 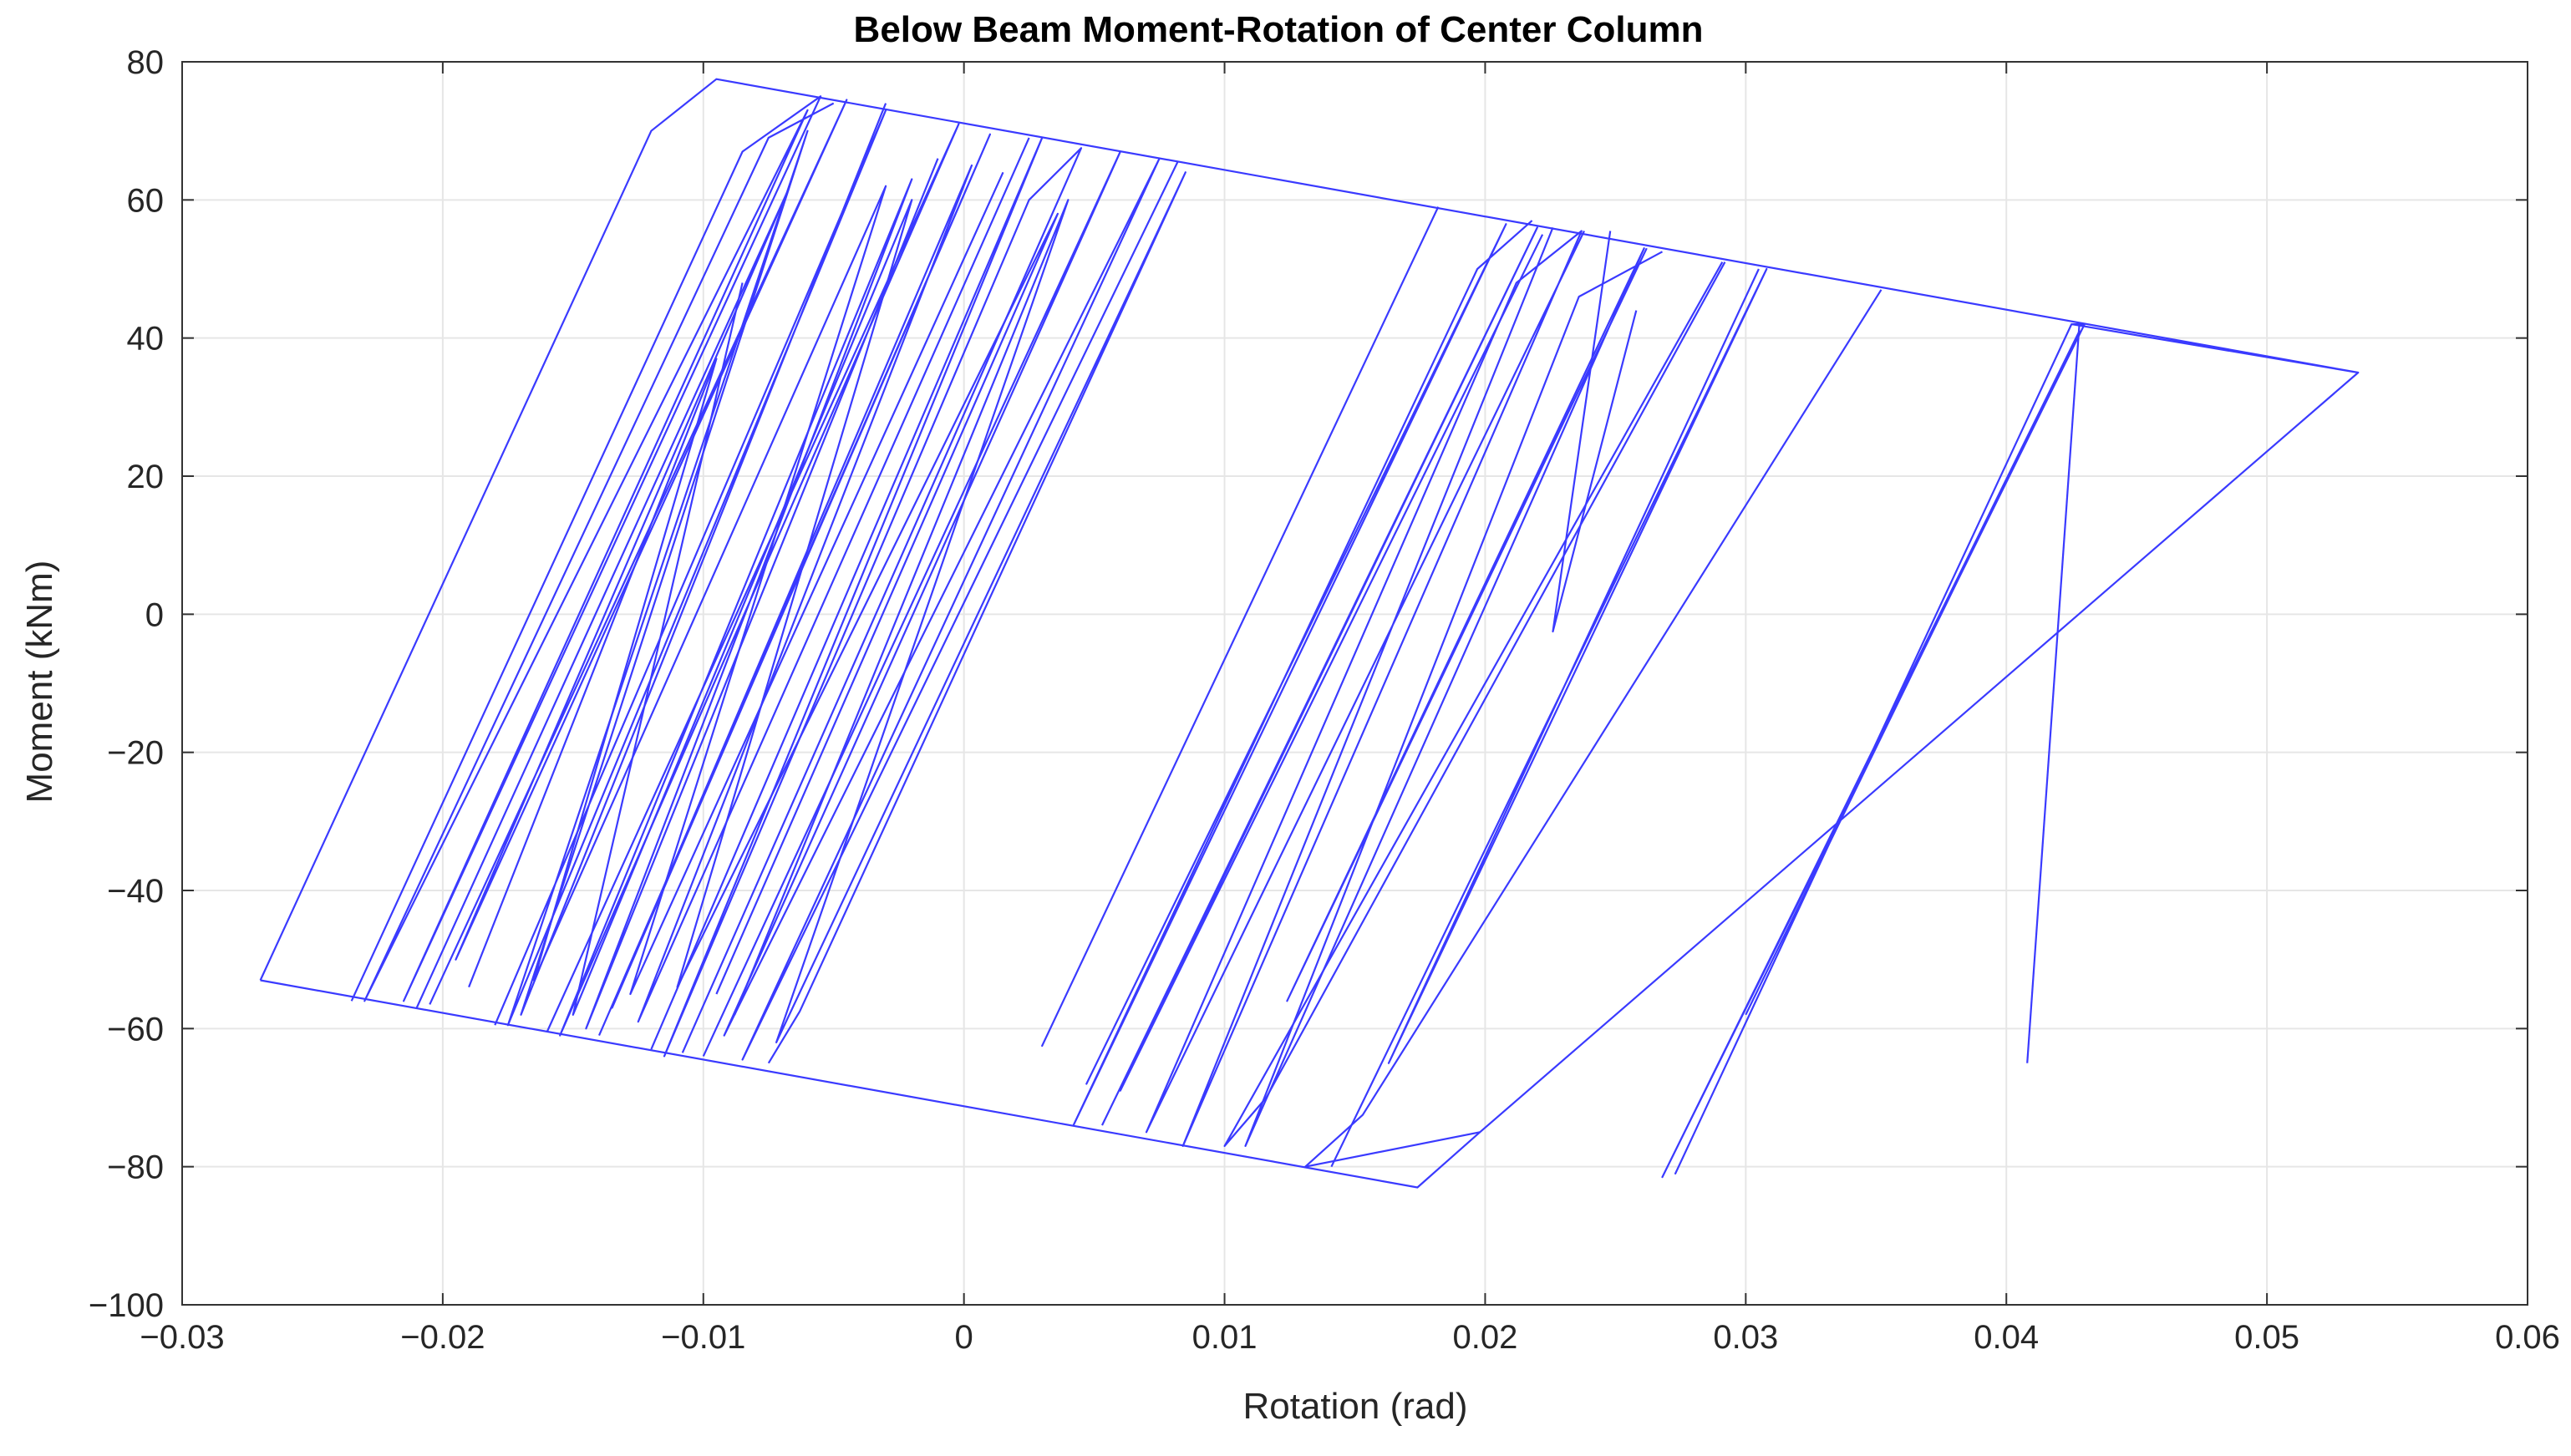 I want to click on y-axis-label: Moment (kNm), so click(x=39, y=682).